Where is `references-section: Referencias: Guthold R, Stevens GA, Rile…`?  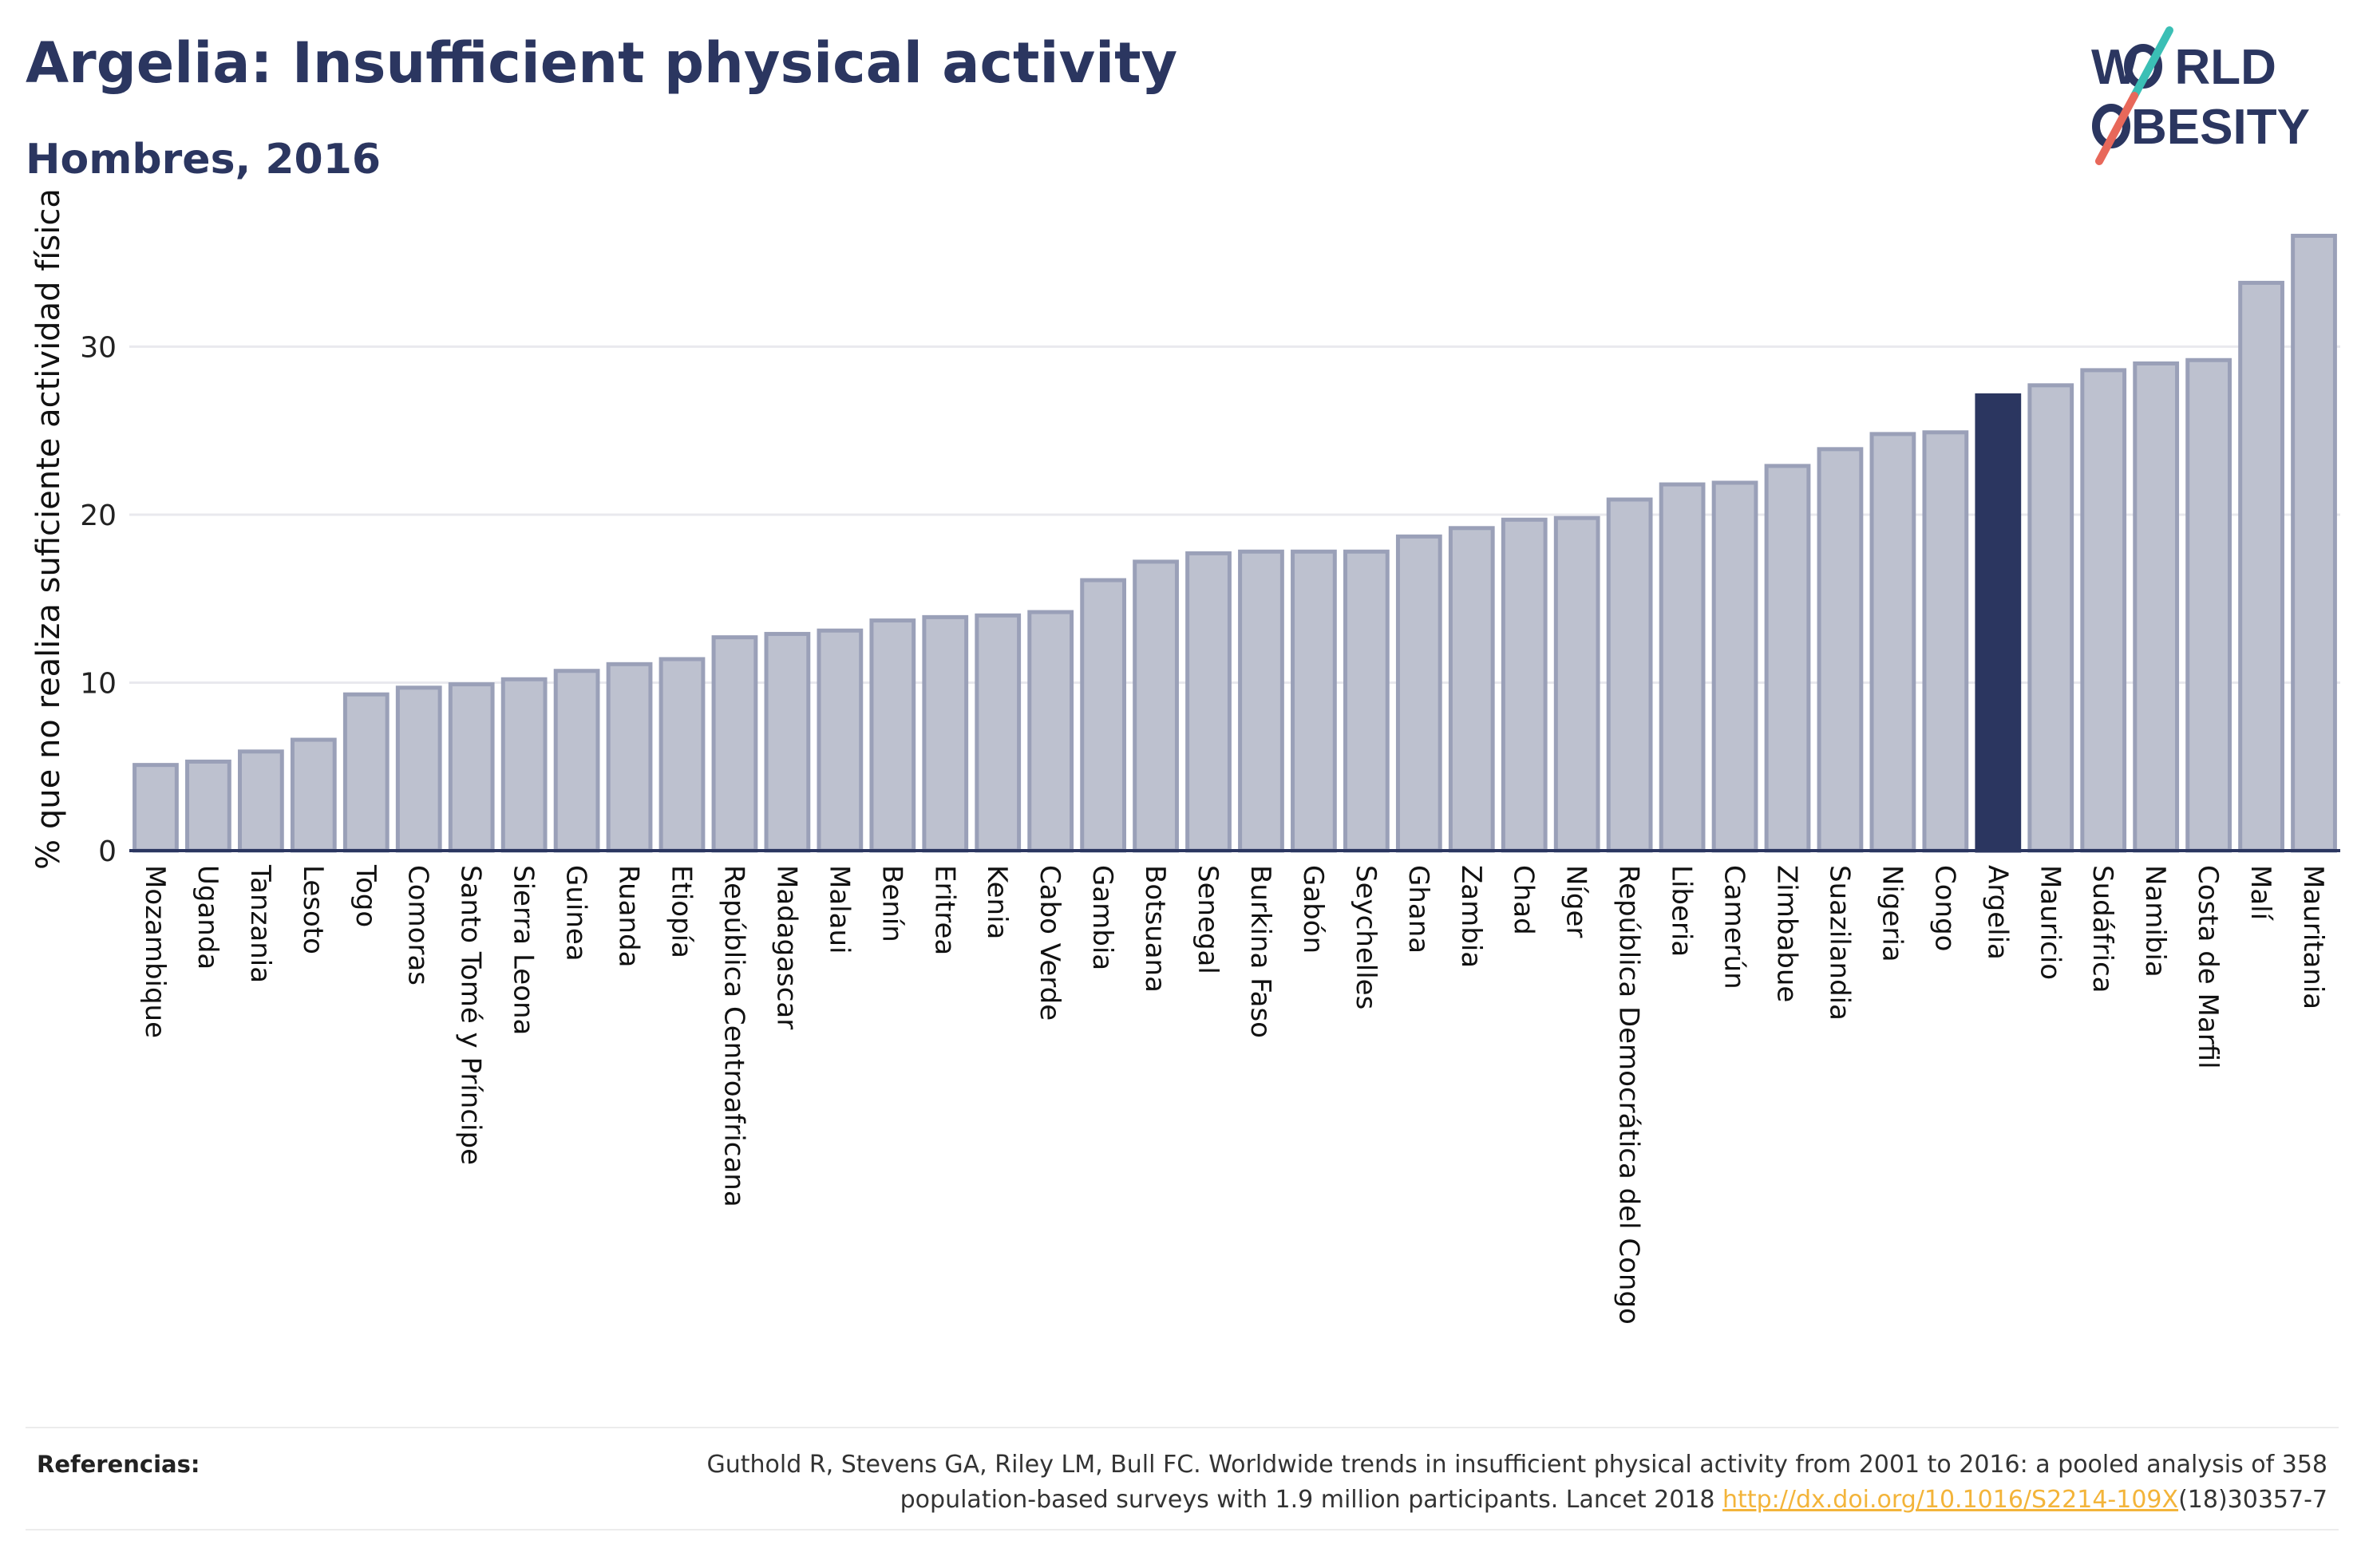 references-section: Referencias: Guthold R, Stevens GA, Rile… is located at coordinates (1182, 1478).